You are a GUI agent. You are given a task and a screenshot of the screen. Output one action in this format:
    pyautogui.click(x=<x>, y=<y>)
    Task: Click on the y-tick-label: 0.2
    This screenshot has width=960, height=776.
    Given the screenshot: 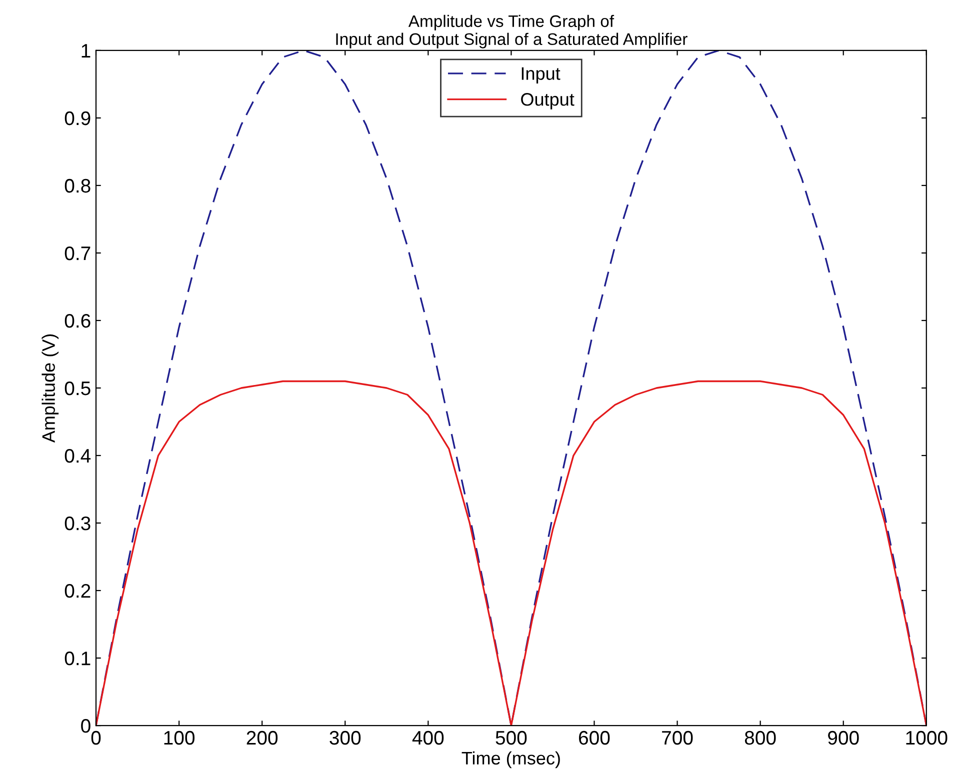 What is the action you would take?
    pyautogui.click(x=77, y=591)
    